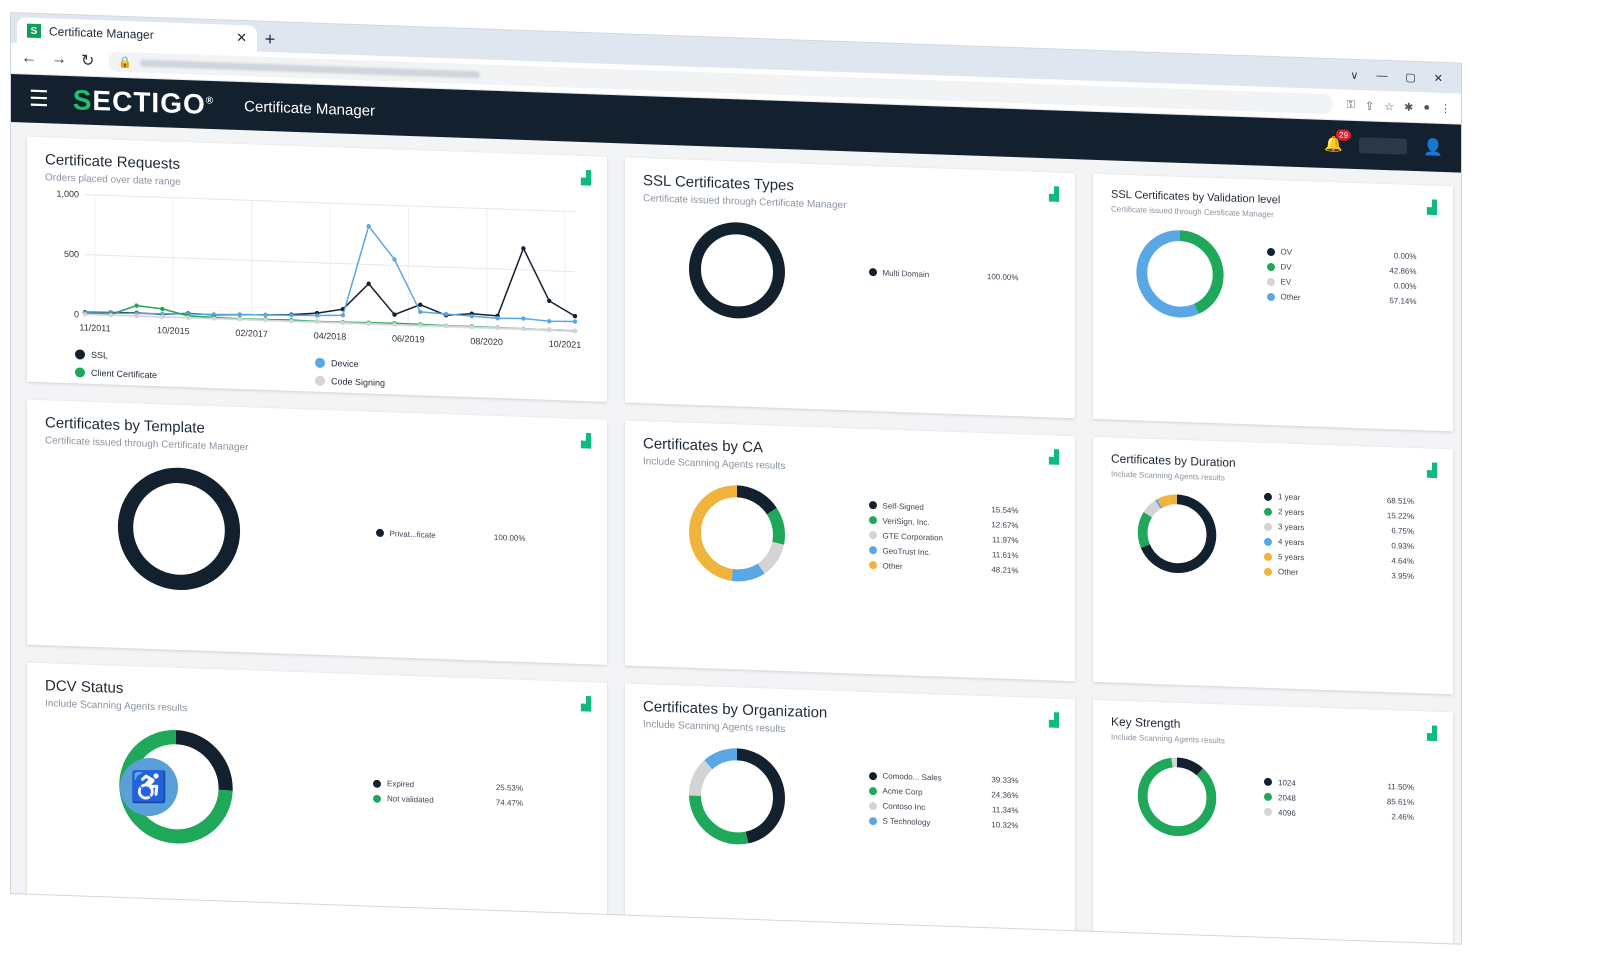 The height and width of the screenshot is (960, 1600). Describe the element at coordinates (1433, 148) in the screenshot. I see `user-icon: 👤` at that location.